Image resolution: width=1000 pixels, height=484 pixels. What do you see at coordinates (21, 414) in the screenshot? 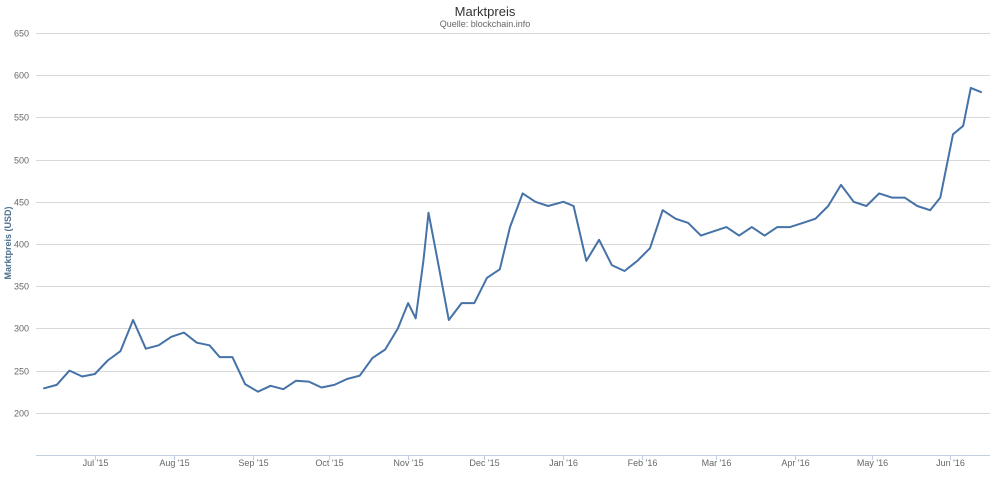
I see `y-tick-label: 200` at bounding box center [21, 414].